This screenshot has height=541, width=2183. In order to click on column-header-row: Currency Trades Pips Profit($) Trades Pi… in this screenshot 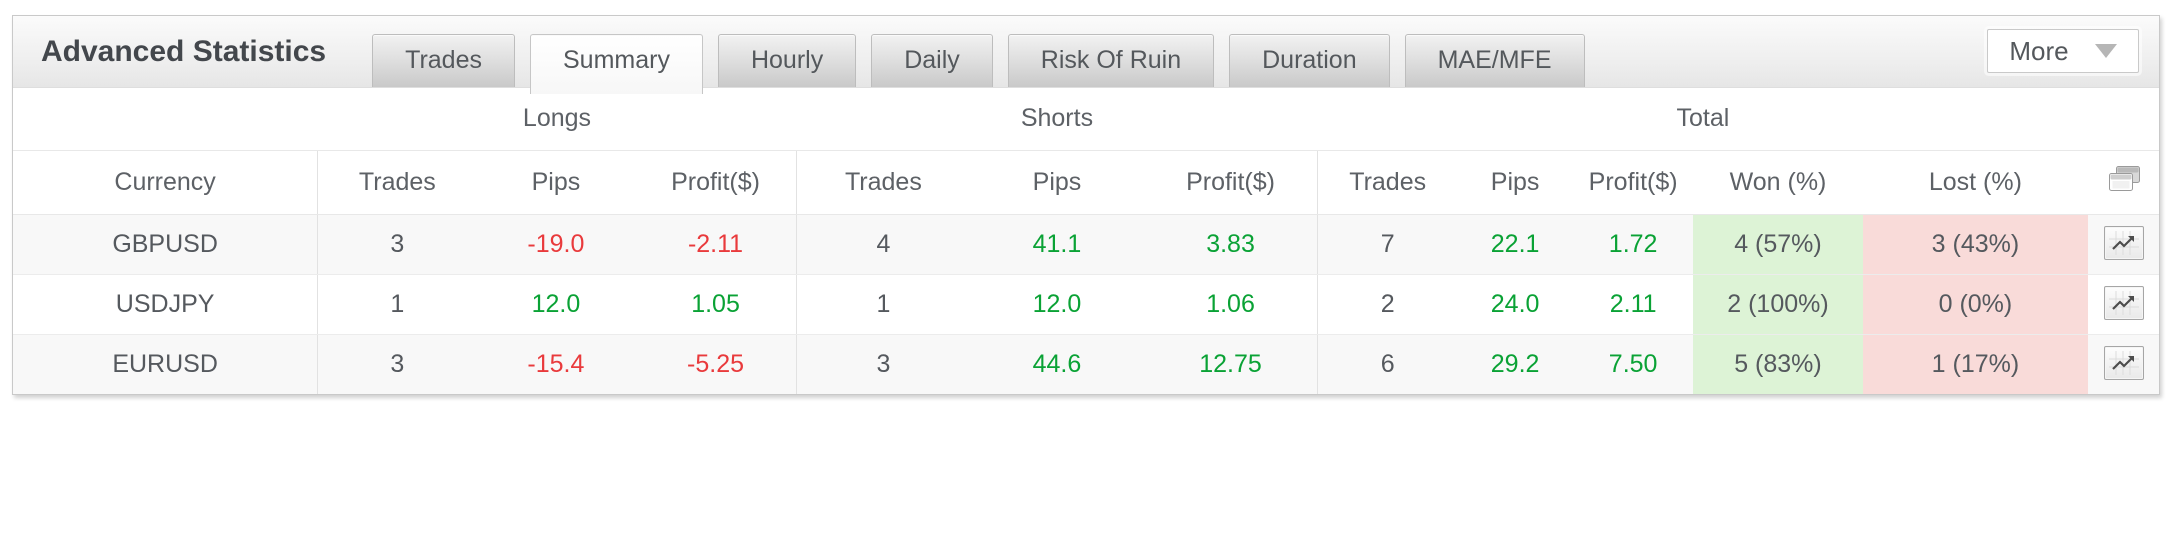, I will do `click(1086, 182)`.